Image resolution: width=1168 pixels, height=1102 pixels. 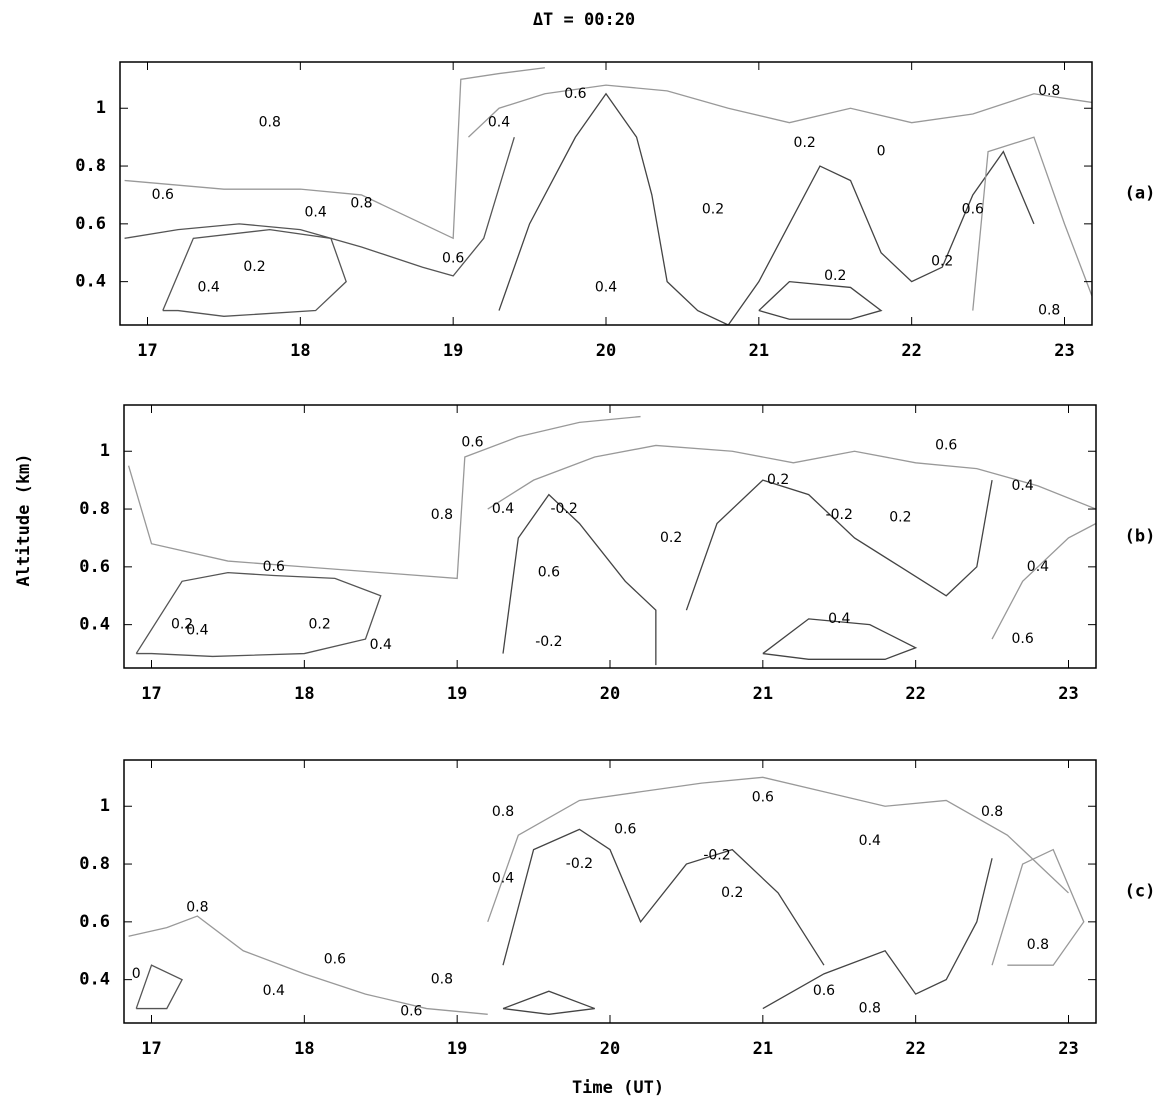 I want to click on figure-title: ΔT = 00:20, so click(x=584, y=20).